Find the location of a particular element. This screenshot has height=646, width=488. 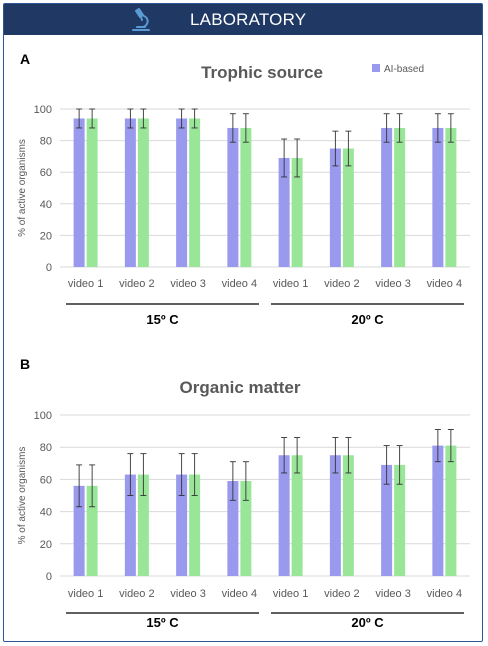

panel-label: B is located at coordinates (25, 364).